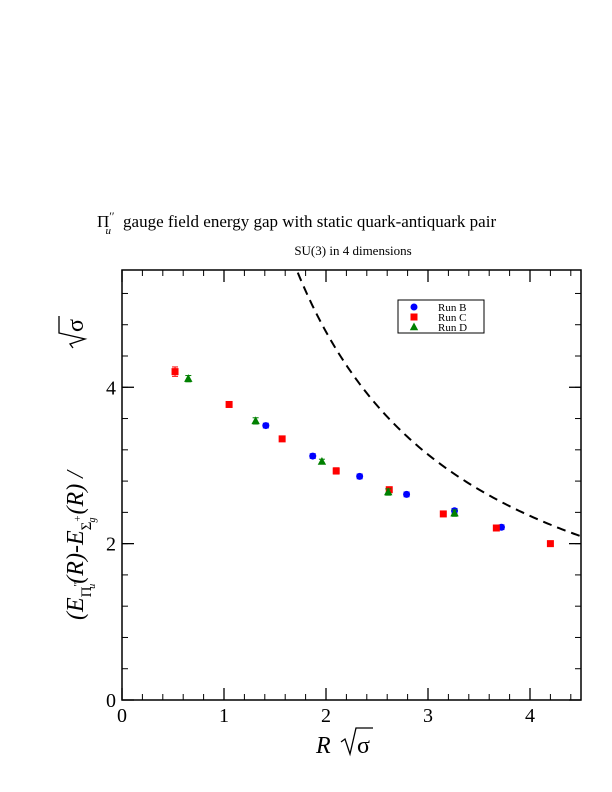 This screenshot has width=612, height=792. Describe the element at coordinates (92, 519) in the screenshot. I see `y-label-sub2-sub: g` at that location.